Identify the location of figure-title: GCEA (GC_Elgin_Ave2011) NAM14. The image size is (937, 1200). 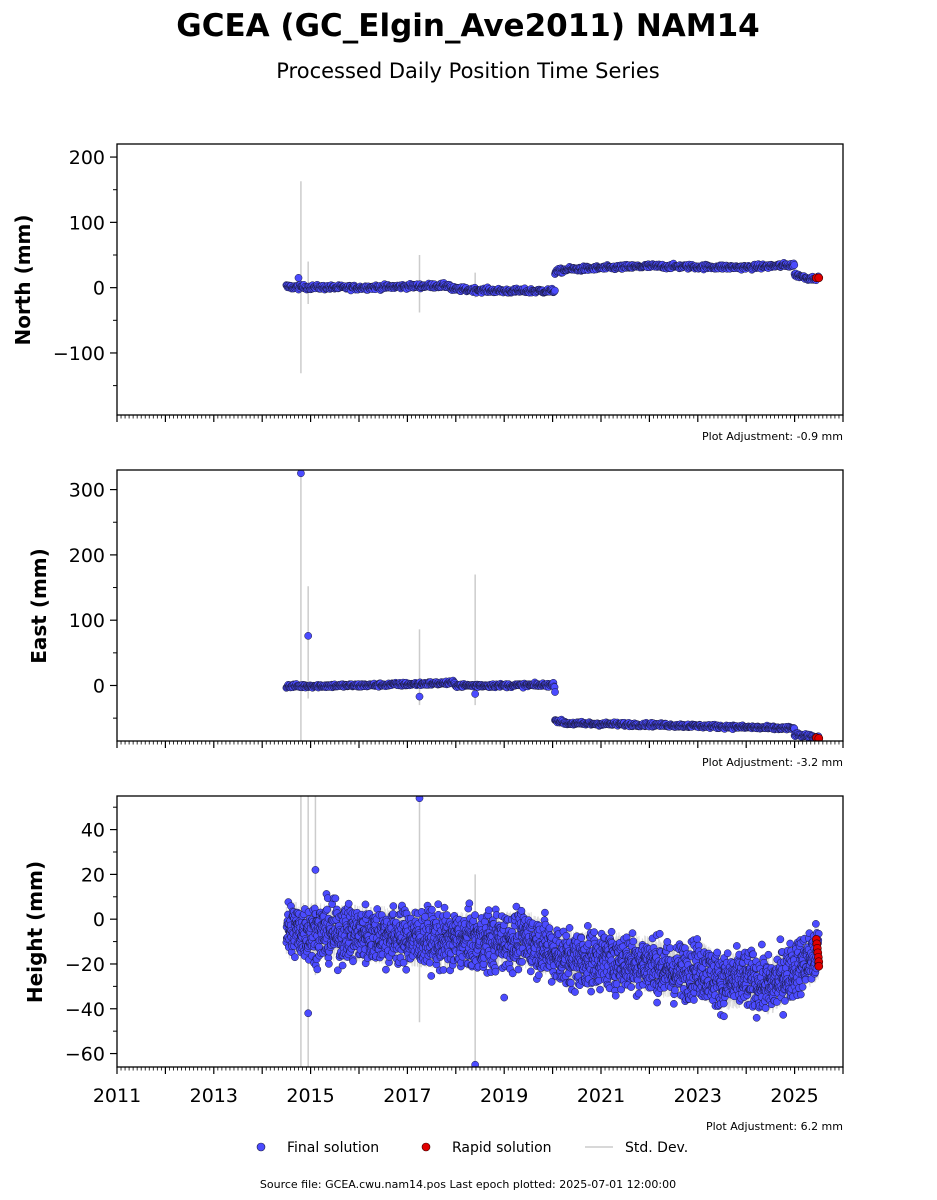
(468, 26).